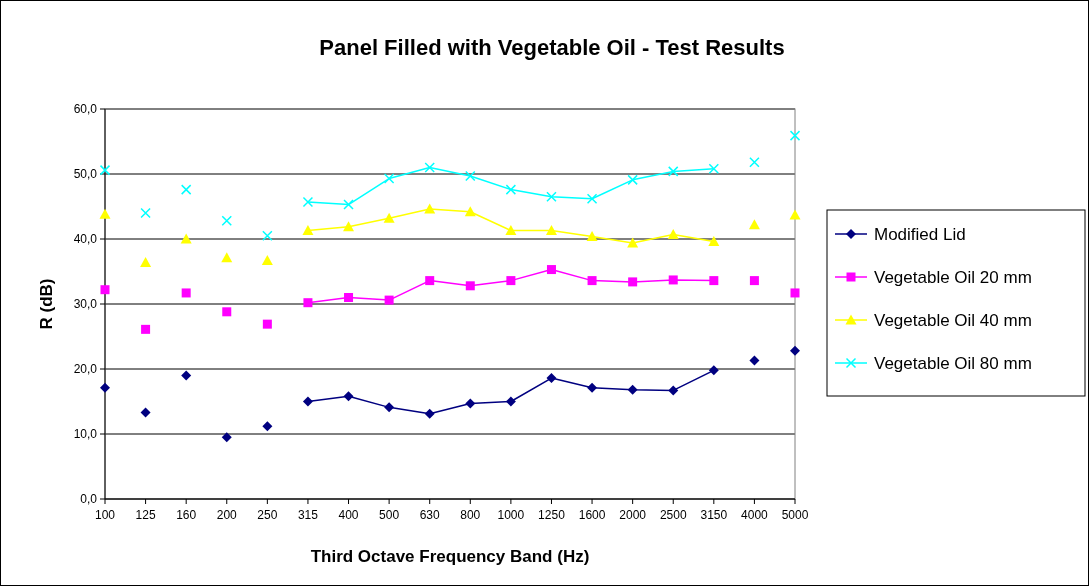  I want to click on legend-label: Vegetable Oil 20 mm, so click(953, 277).